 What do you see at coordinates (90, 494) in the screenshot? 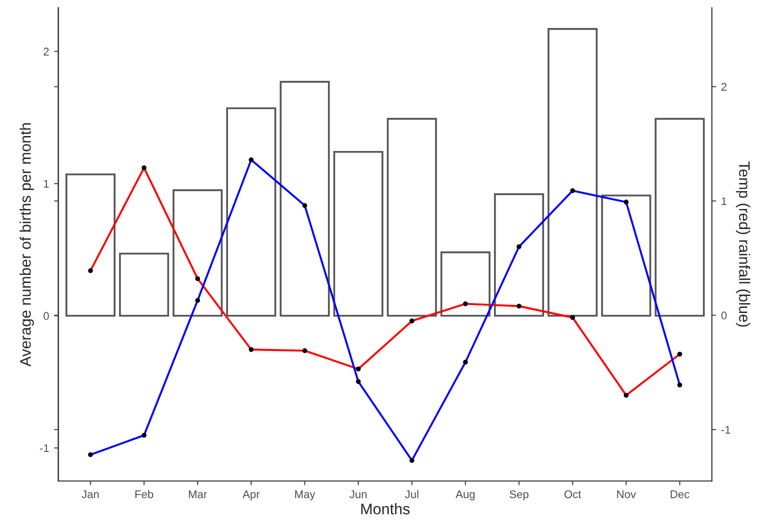
I see `x-tick-label: Jan` at bounding box center [90, 494].